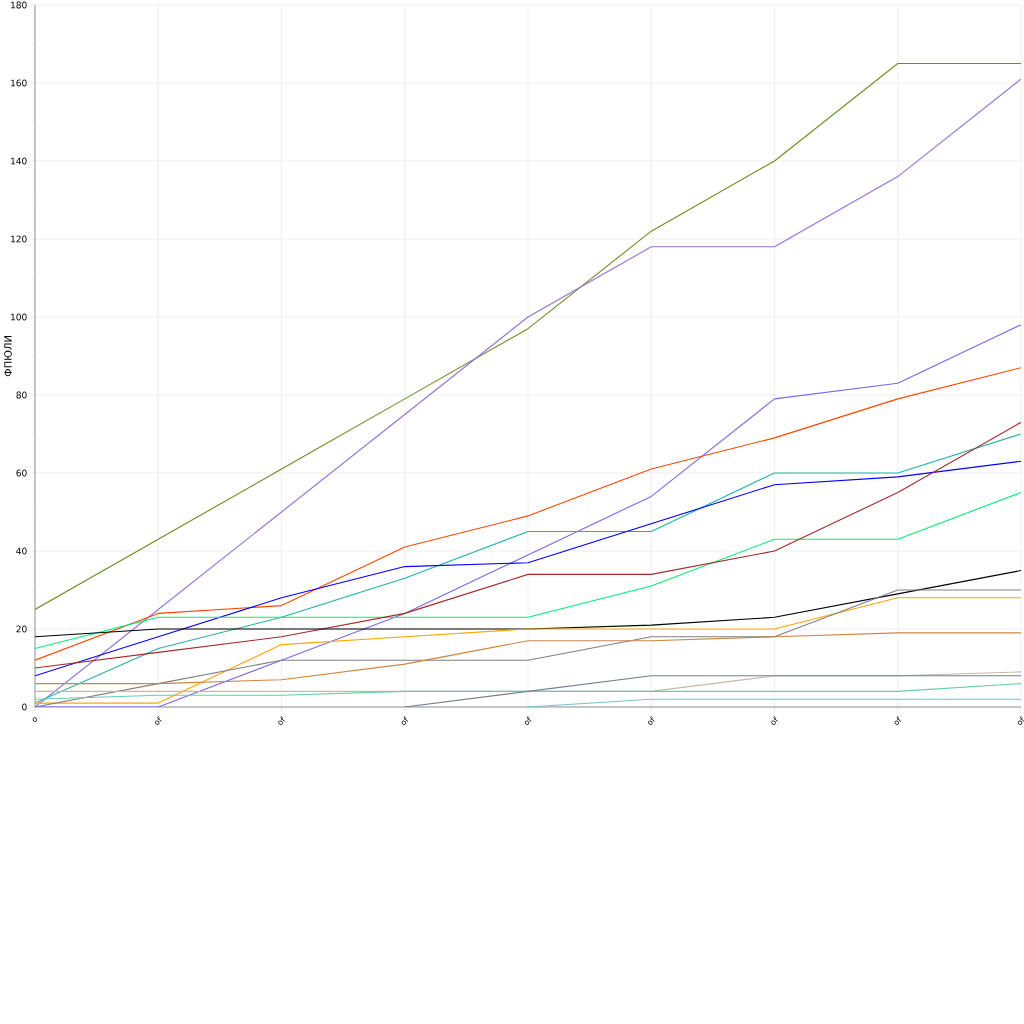 The image size is (1024, 1024). I want to click on y-tick-label: 100, so click(19, 317).